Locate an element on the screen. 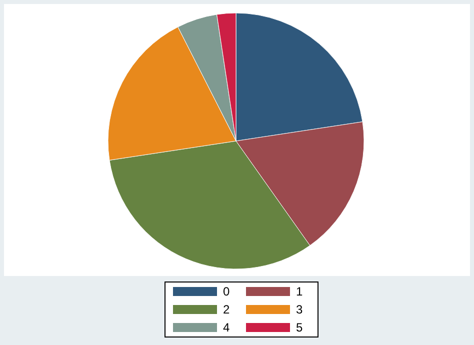  legend-label: 4 is located at coordinates (226, 327).